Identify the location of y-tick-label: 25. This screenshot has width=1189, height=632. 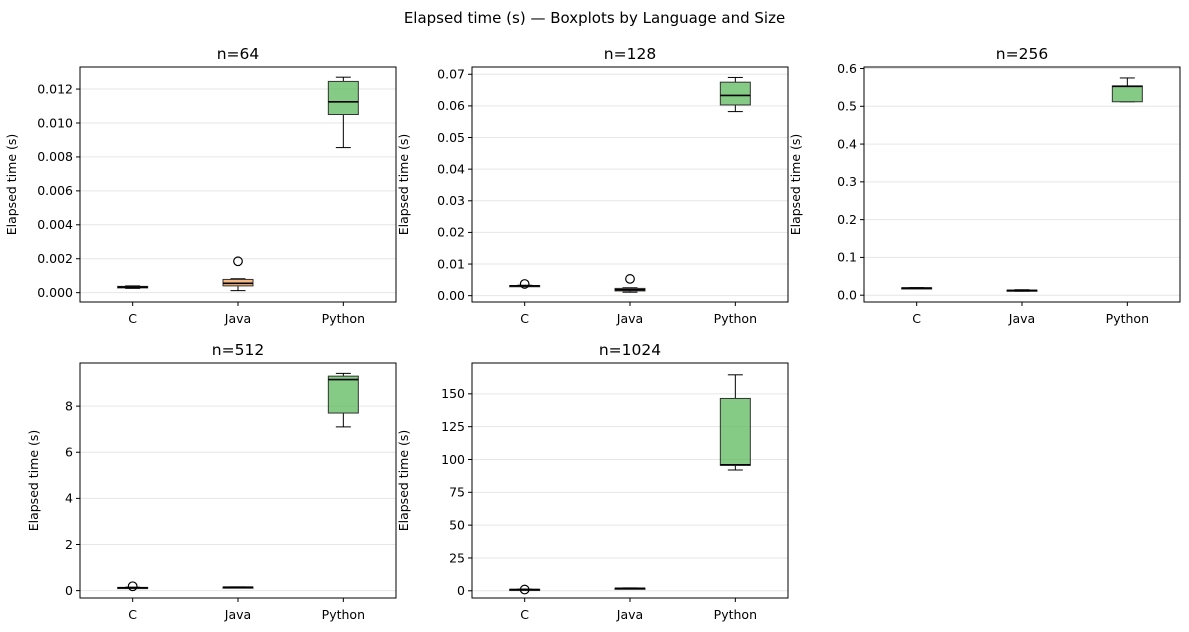
(457, 557).